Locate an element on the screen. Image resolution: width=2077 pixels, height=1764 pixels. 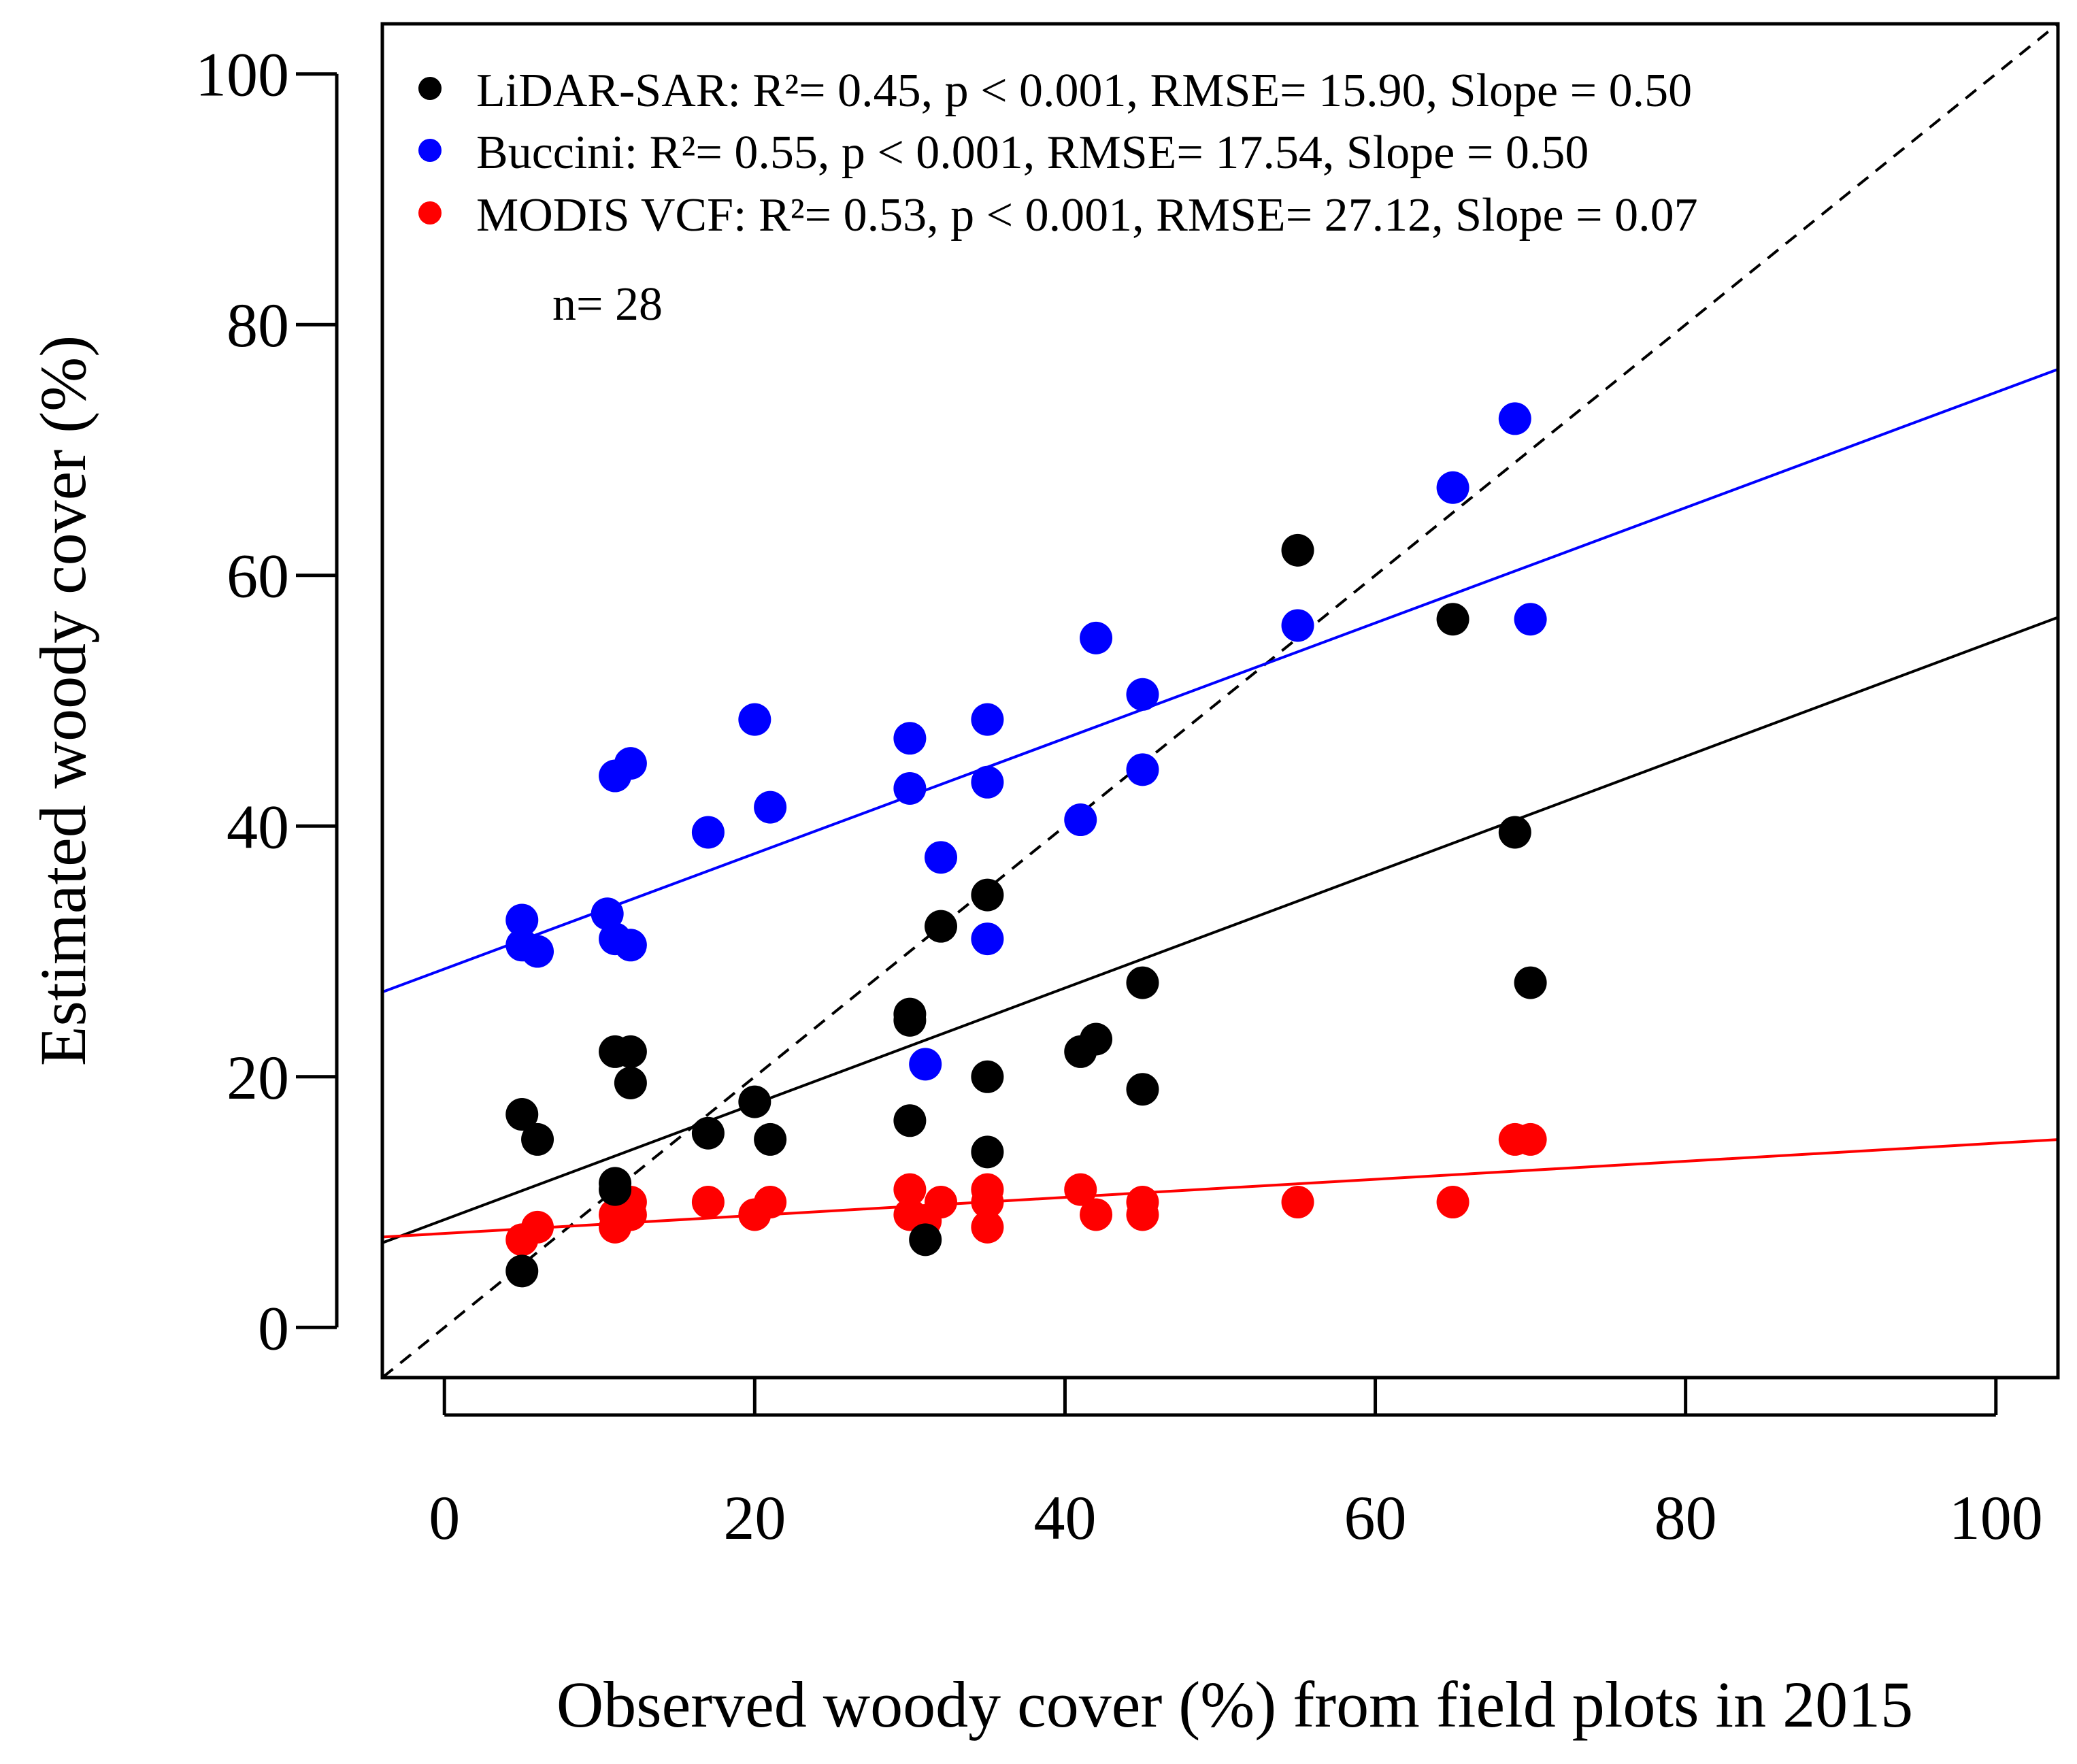
x-tick-label-4: 80 is located at coordinates (1686, 1517).